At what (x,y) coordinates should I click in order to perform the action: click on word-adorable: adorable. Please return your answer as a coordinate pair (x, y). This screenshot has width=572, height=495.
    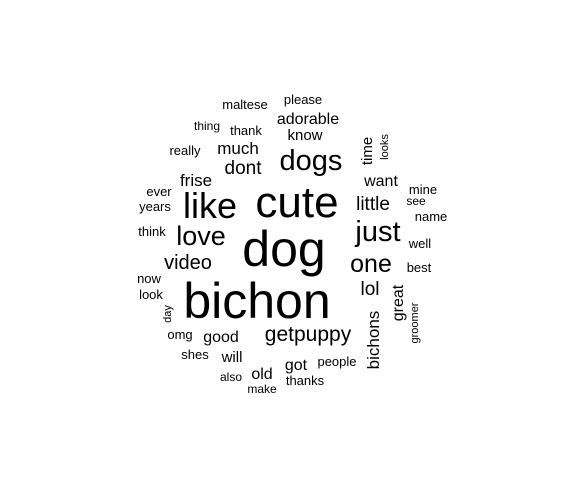
    Looking at the image, I should click on (308, 119).